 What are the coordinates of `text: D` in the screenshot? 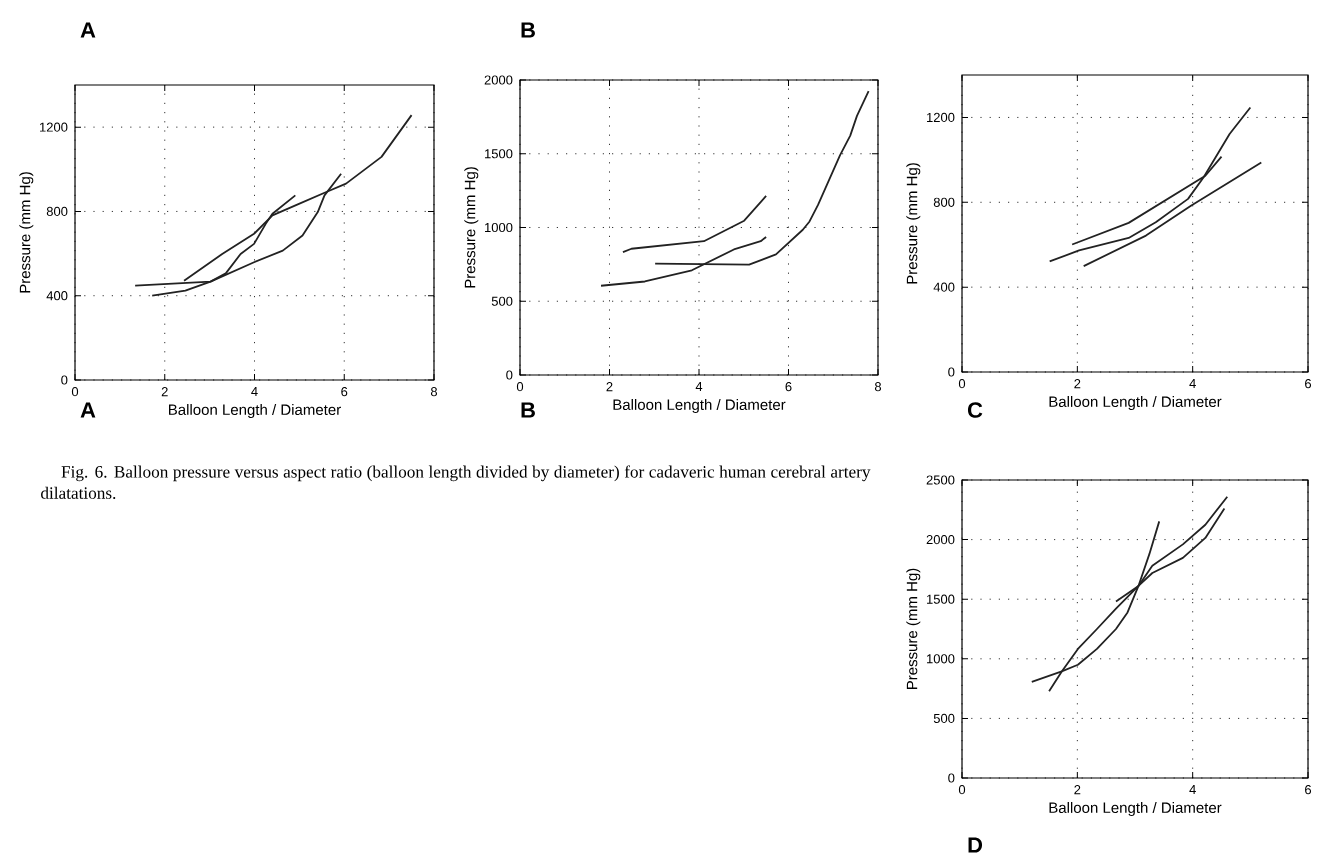 It's located at (975, 845).